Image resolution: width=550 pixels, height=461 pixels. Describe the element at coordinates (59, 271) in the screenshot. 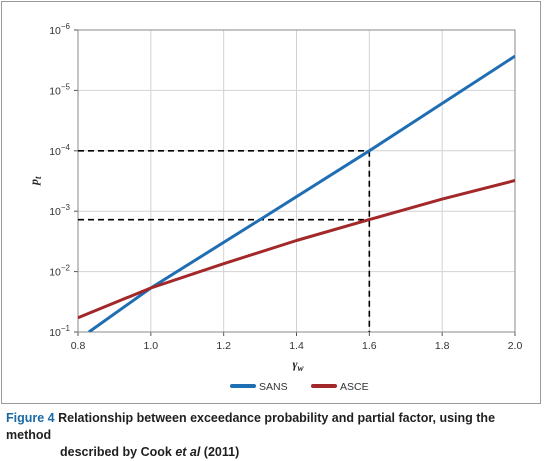

I see `y-tick-label: 10⁻²` at that location.